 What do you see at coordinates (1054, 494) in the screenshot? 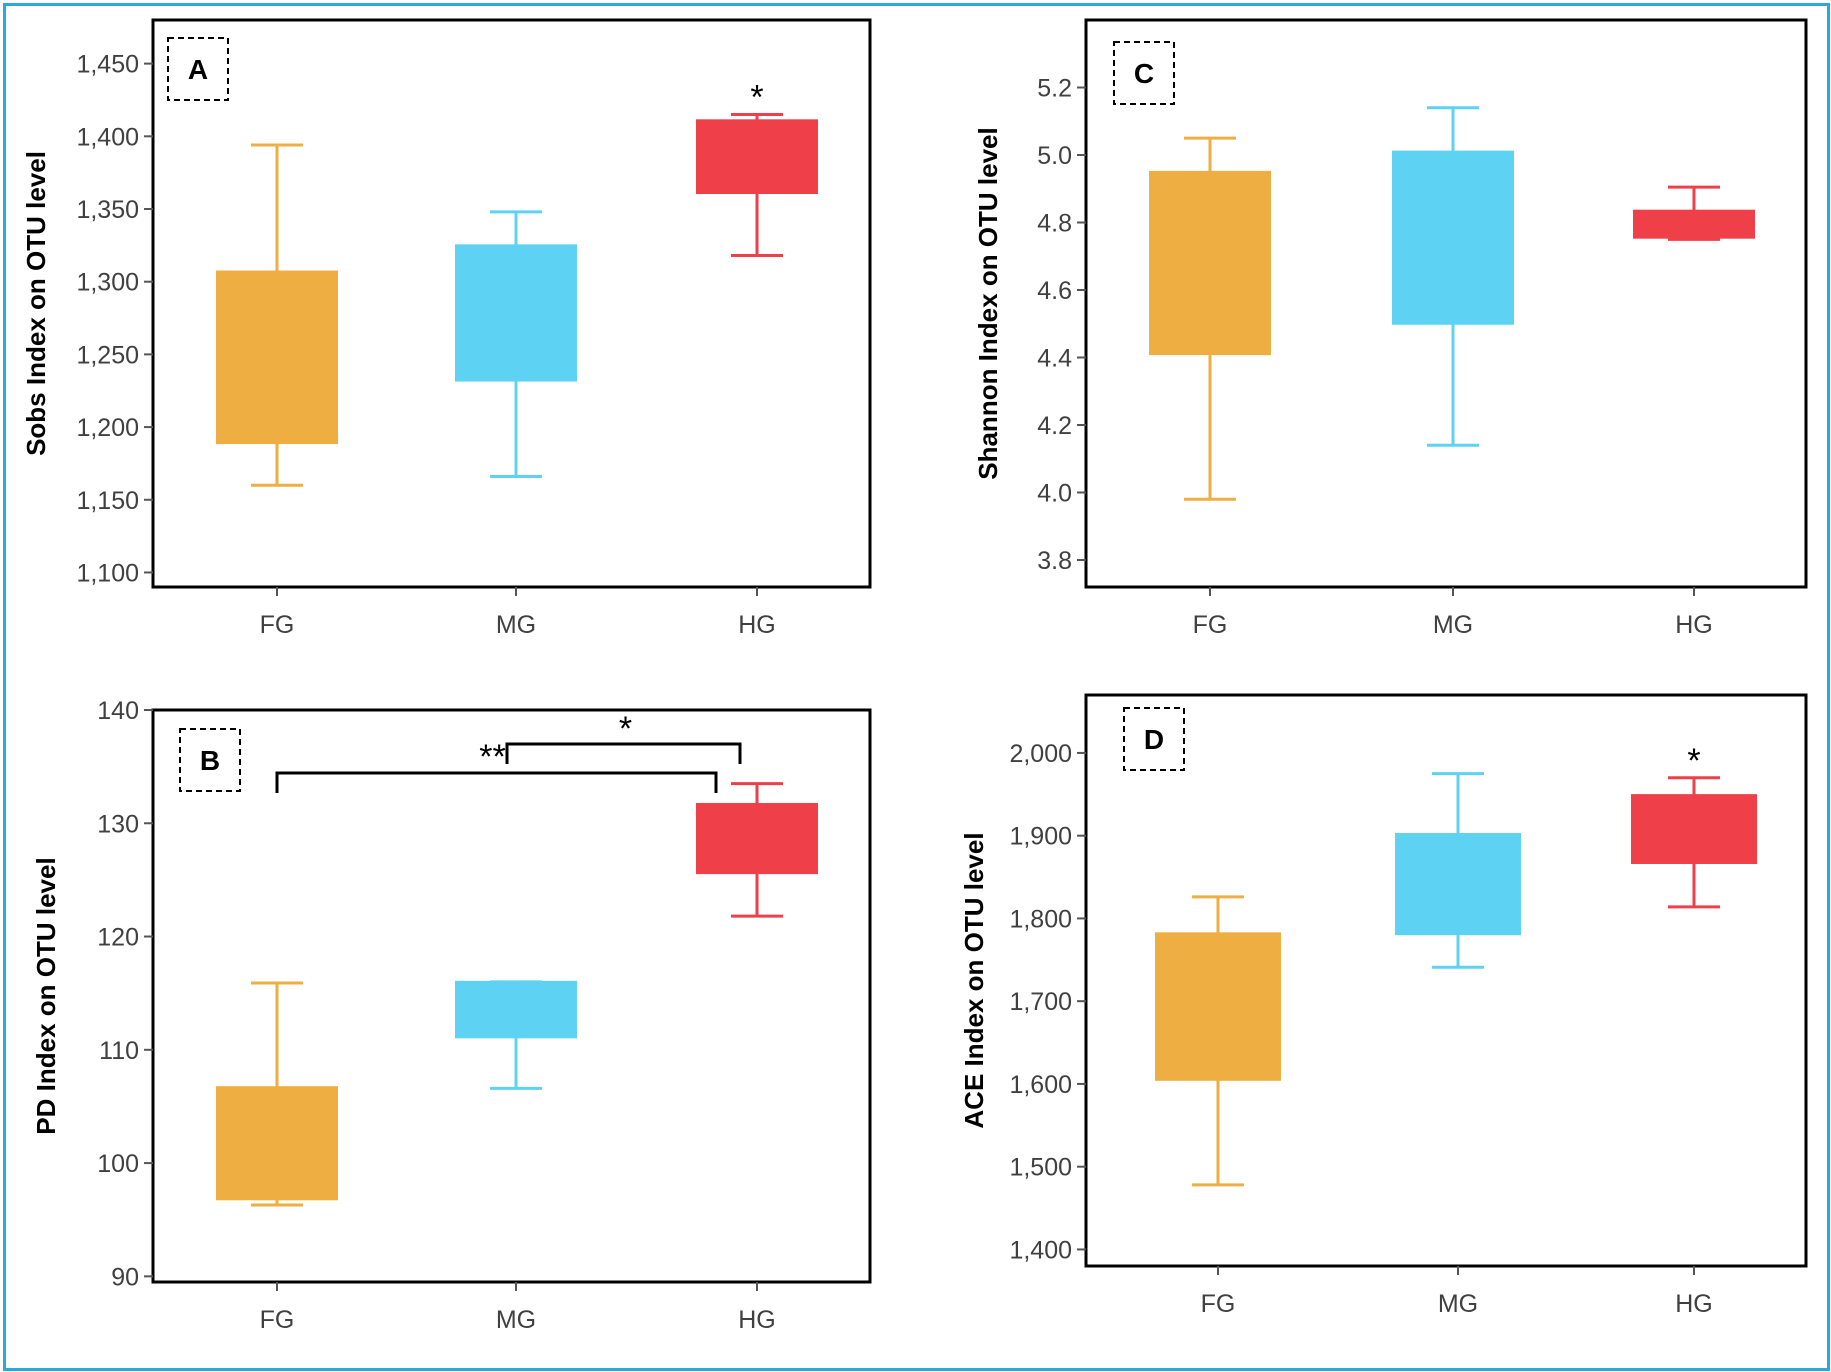
I see `y-tick-label: 4.0` at bounding box center [1054, 494].